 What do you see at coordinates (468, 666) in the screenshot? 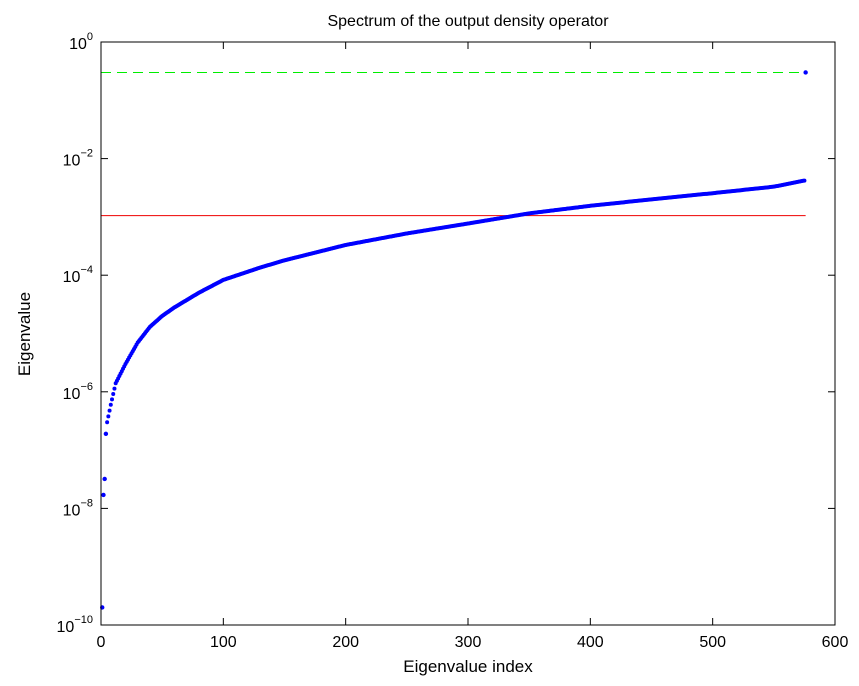
I see `x-axis-title: Eigenvalue index` at bounding box center [468, 666].